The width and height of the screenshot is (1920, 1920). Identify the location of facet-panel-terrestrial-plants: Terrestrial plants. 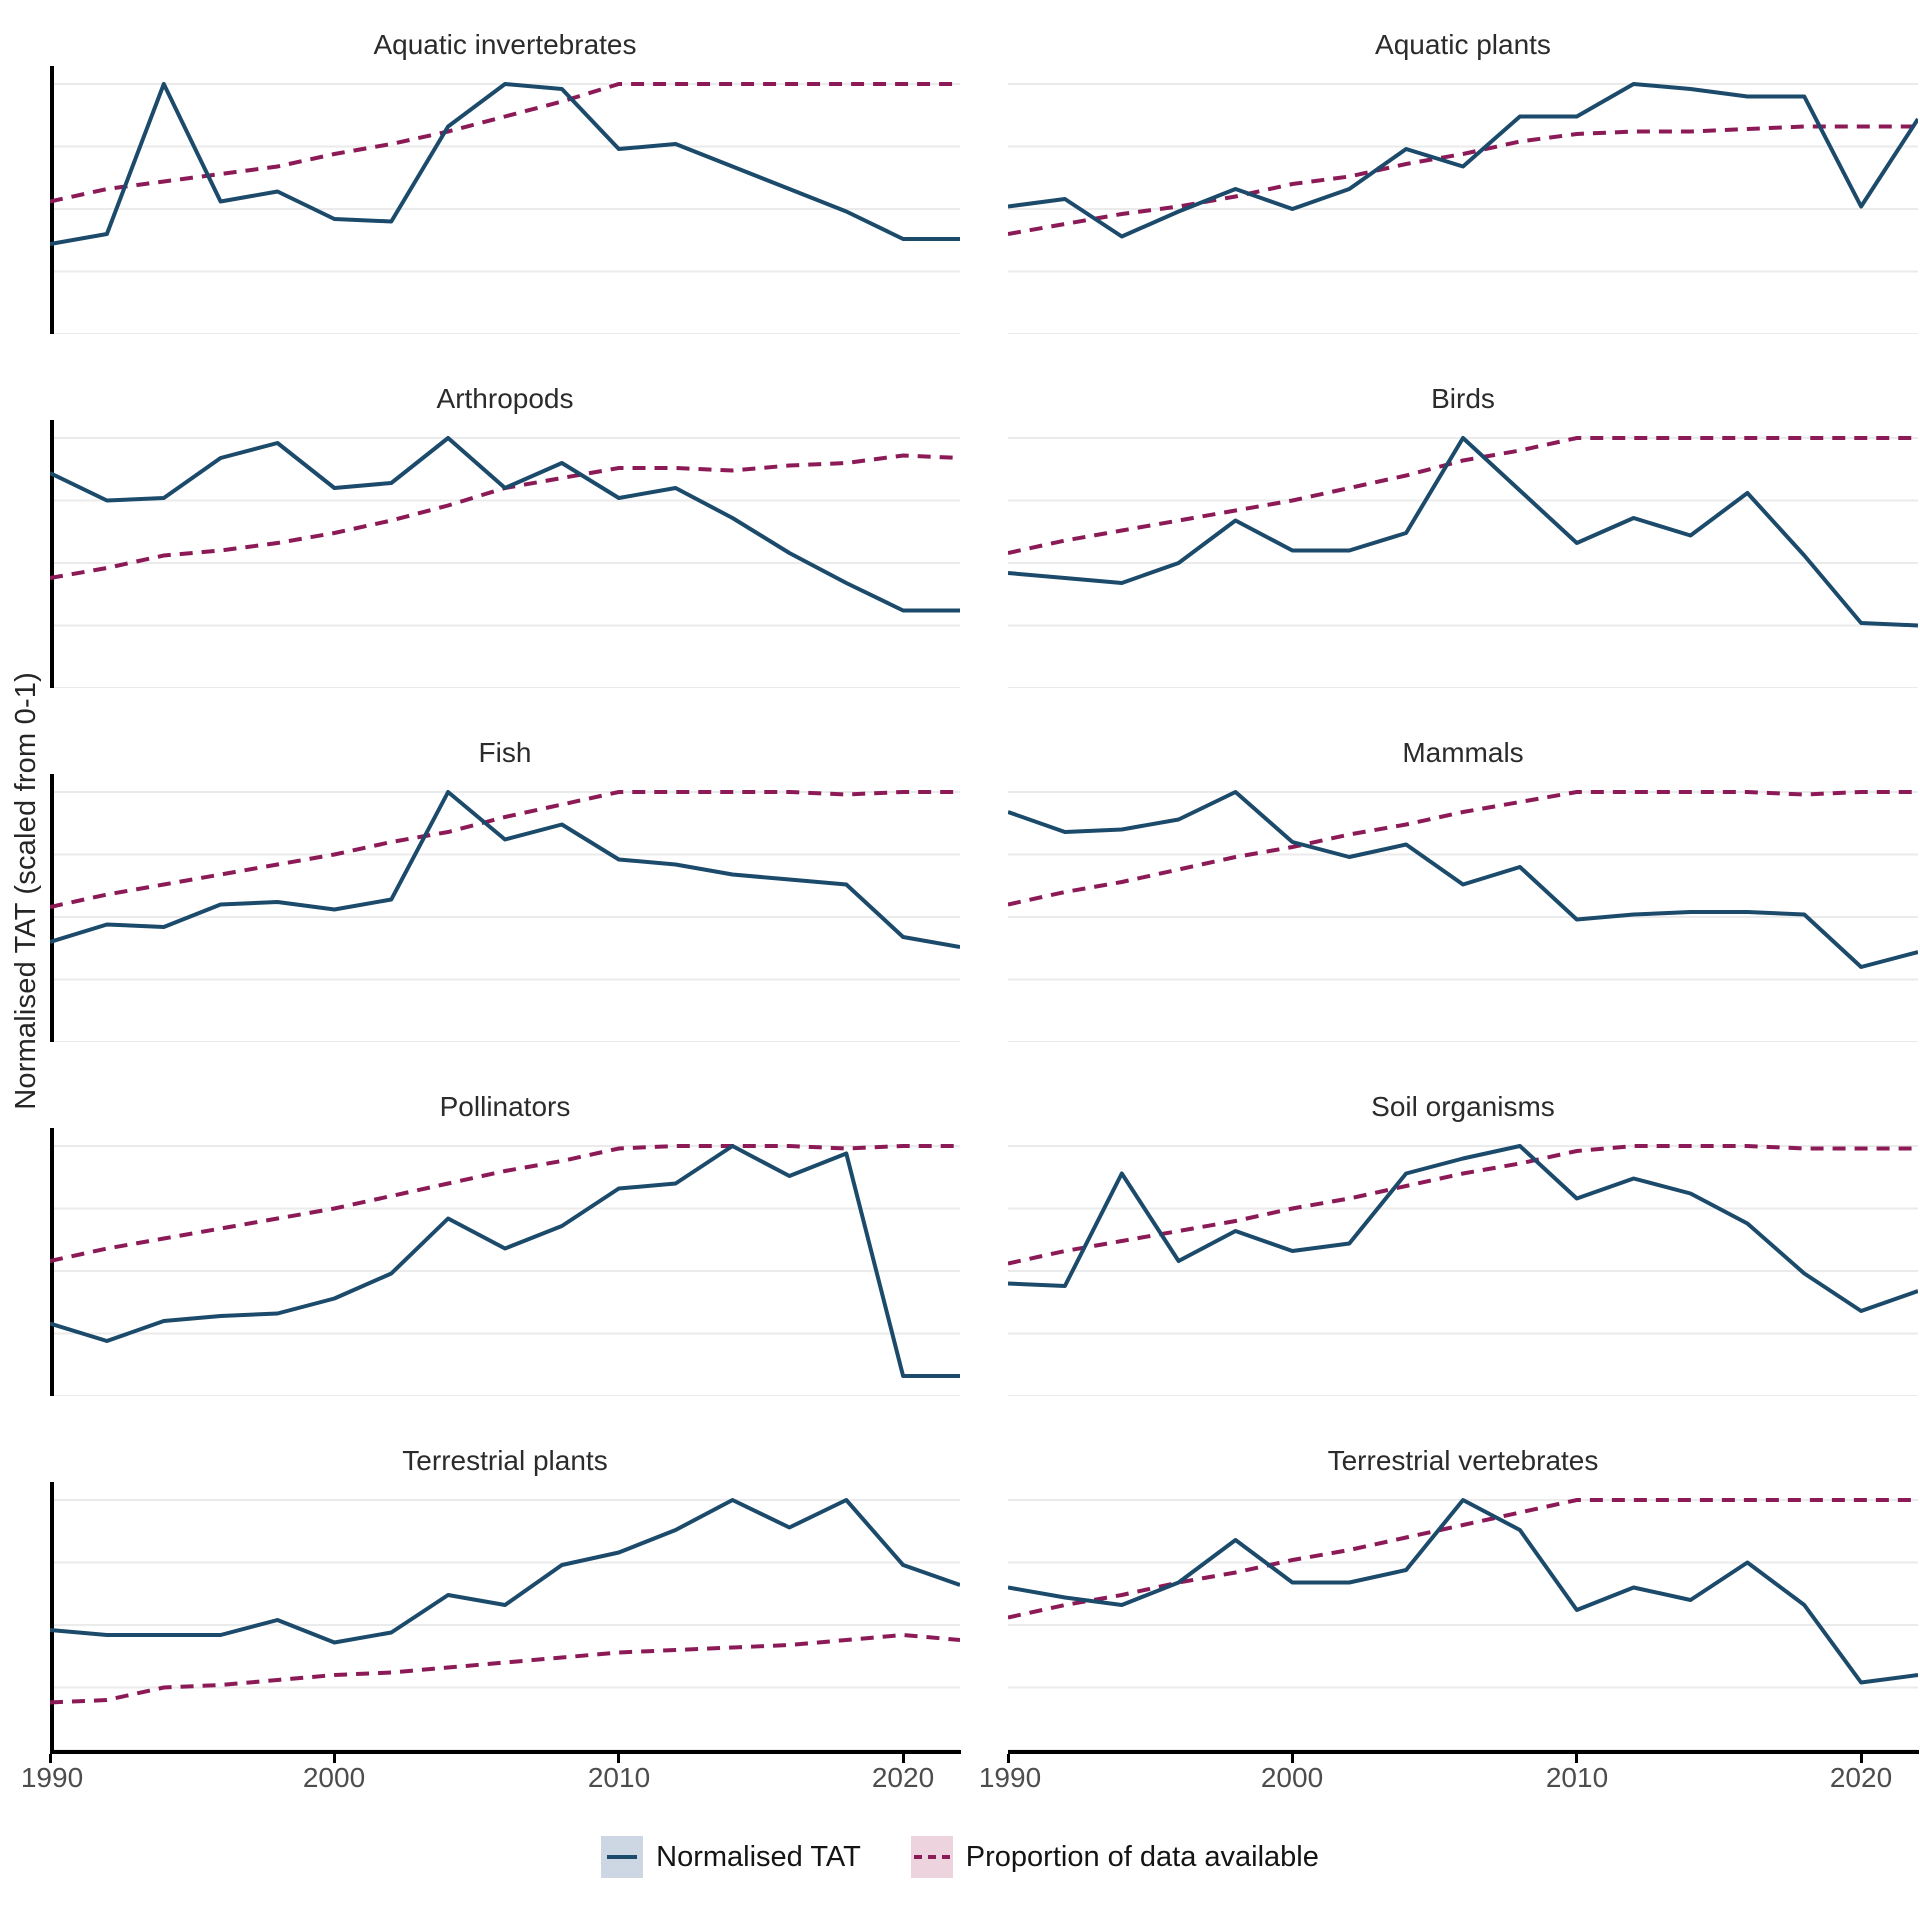
(505, 1598).